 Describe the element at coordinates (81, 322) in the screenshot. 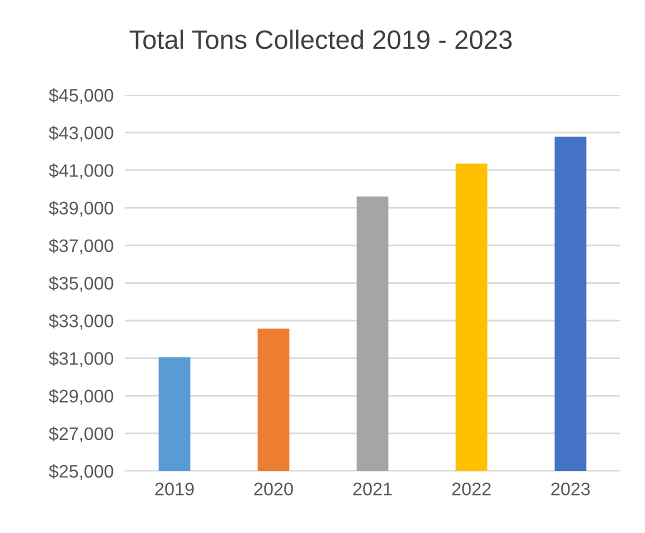

I see `y-tick-label: $33,000` at that location.